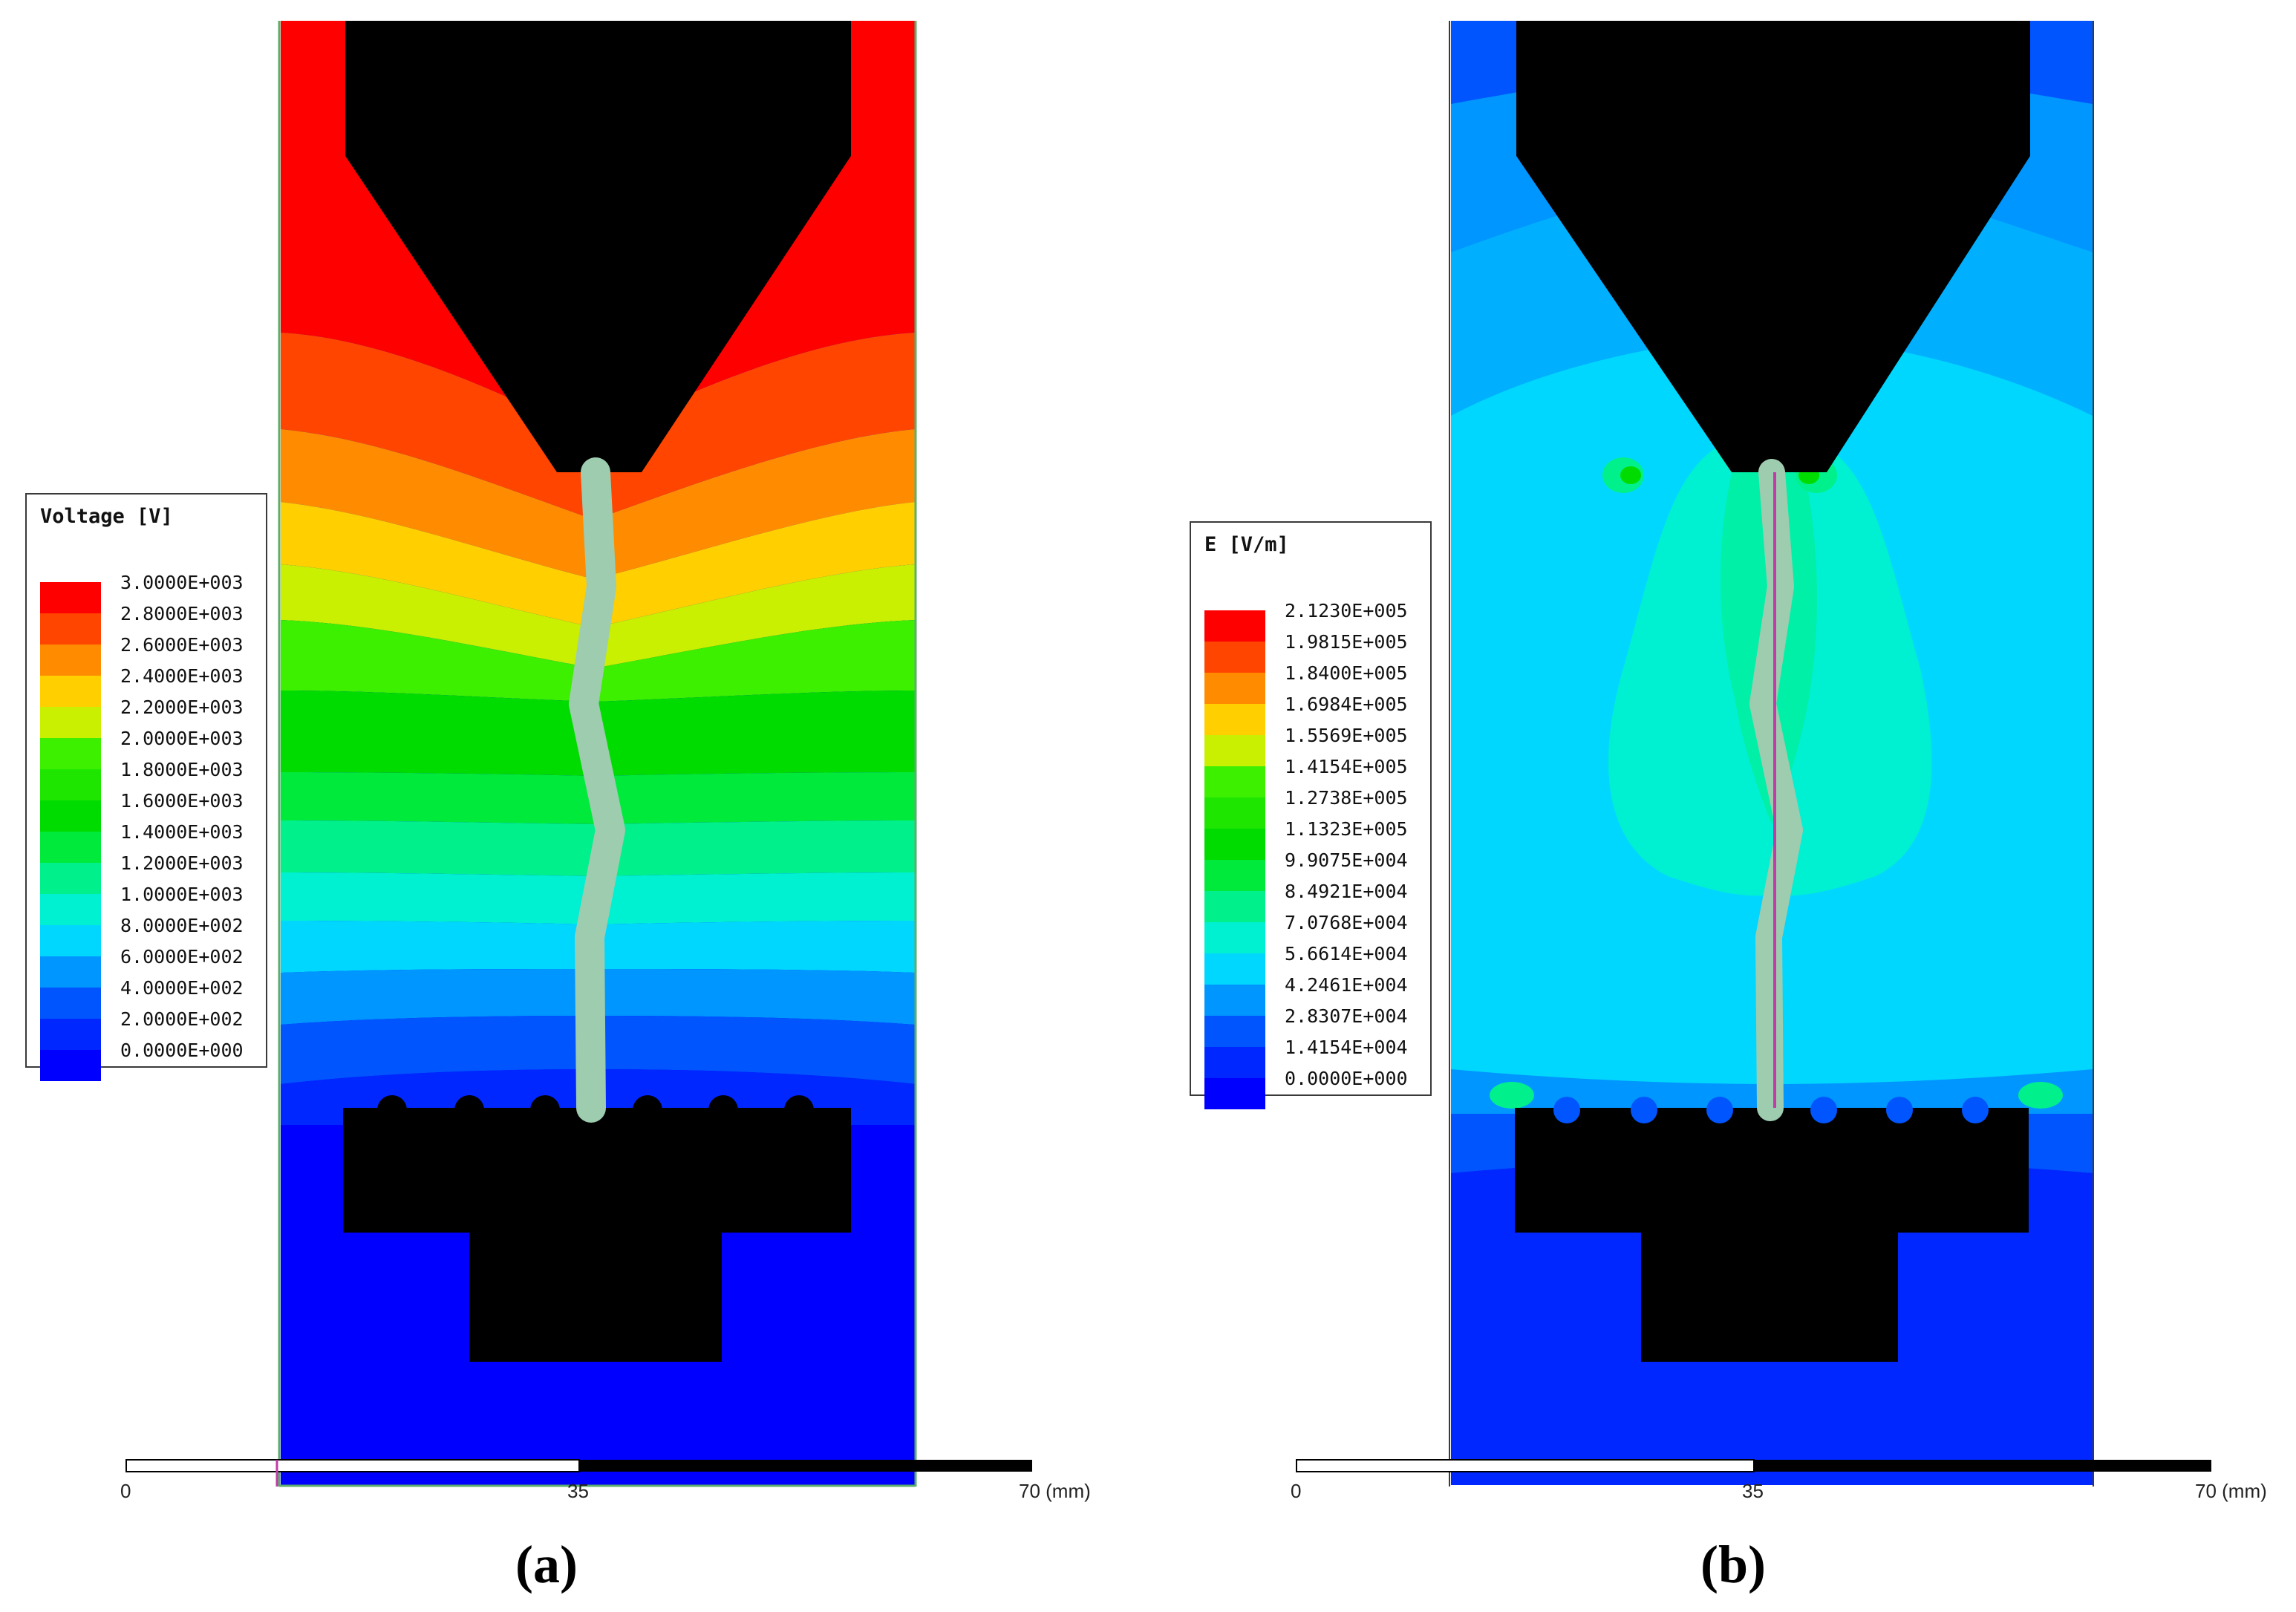  I want to click on legend-value: 1.4154E+004, so click(1346, 1047).